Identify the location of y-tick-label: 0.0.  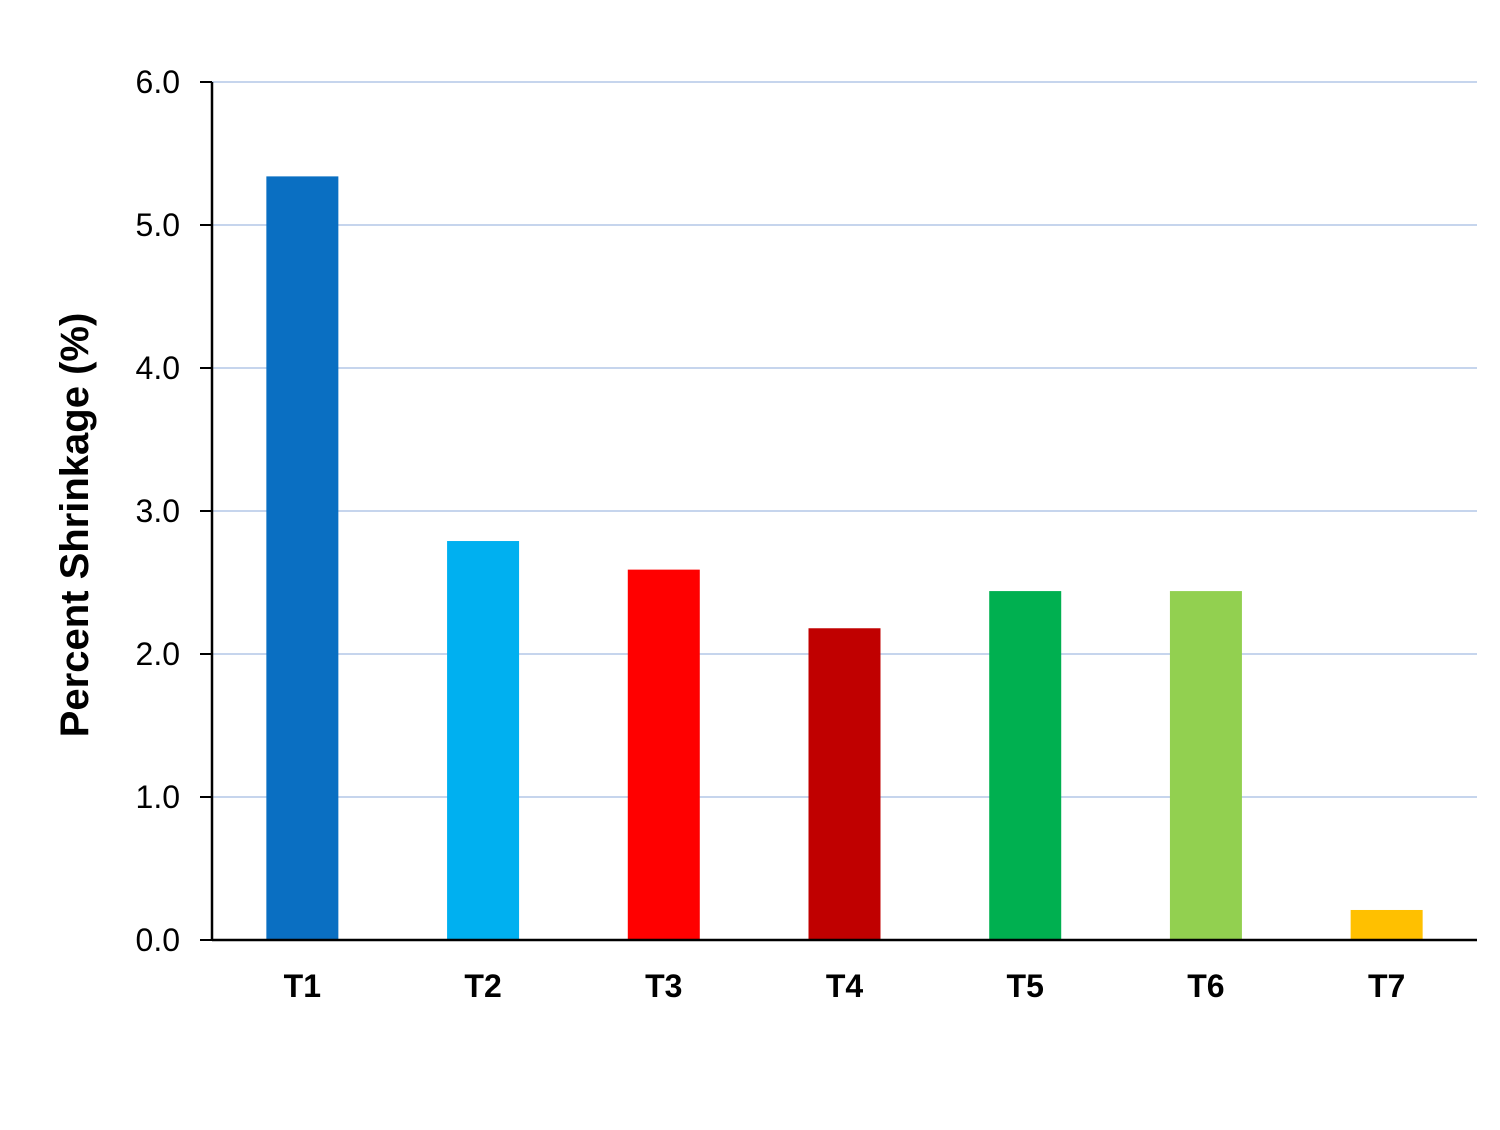
(158, 940).